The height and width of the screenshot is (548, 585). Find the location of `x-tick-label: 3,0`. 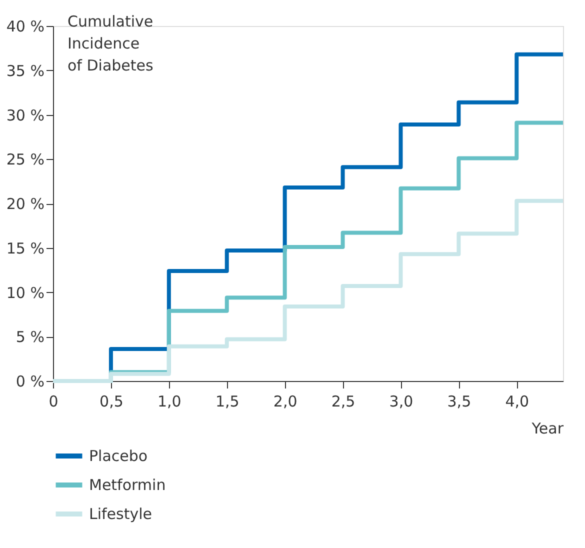

x-tick-label: 3,0 is located at coordinates (401, 401).